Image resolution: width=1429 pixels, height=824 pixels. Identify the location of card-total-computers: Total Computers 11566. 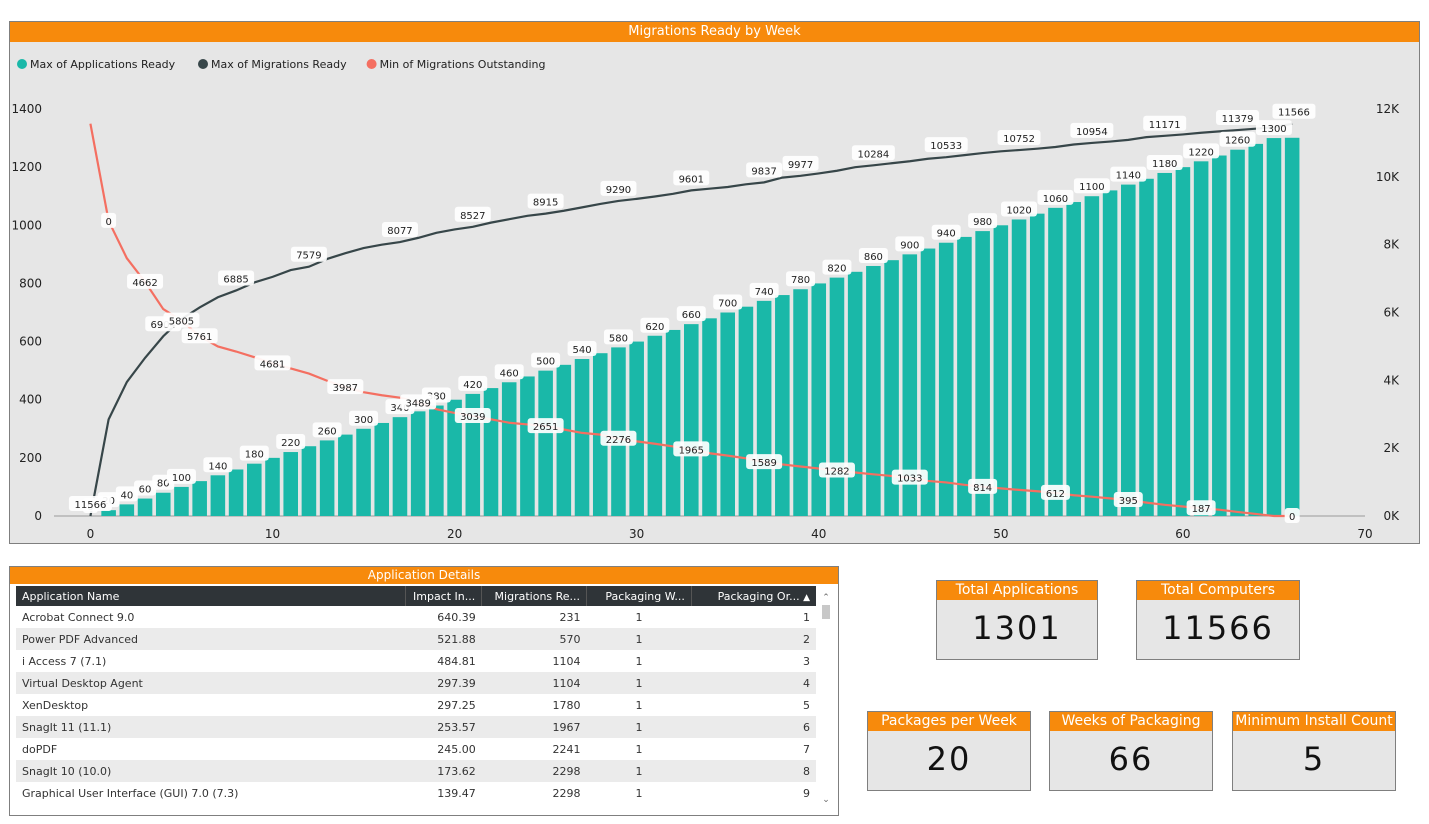
(1218, 620).